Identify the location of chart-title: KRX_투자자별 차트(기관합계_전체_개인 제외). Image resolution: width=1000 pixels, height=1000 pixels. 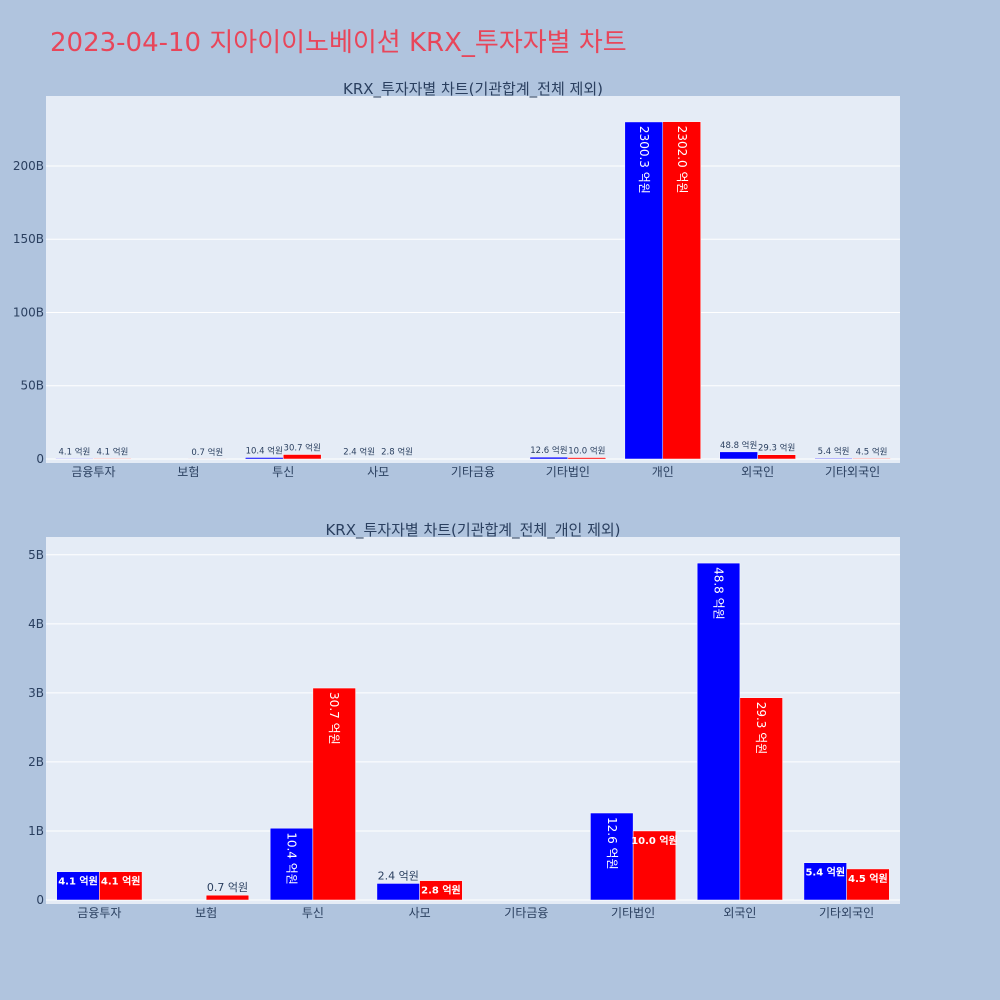
(472, 530).